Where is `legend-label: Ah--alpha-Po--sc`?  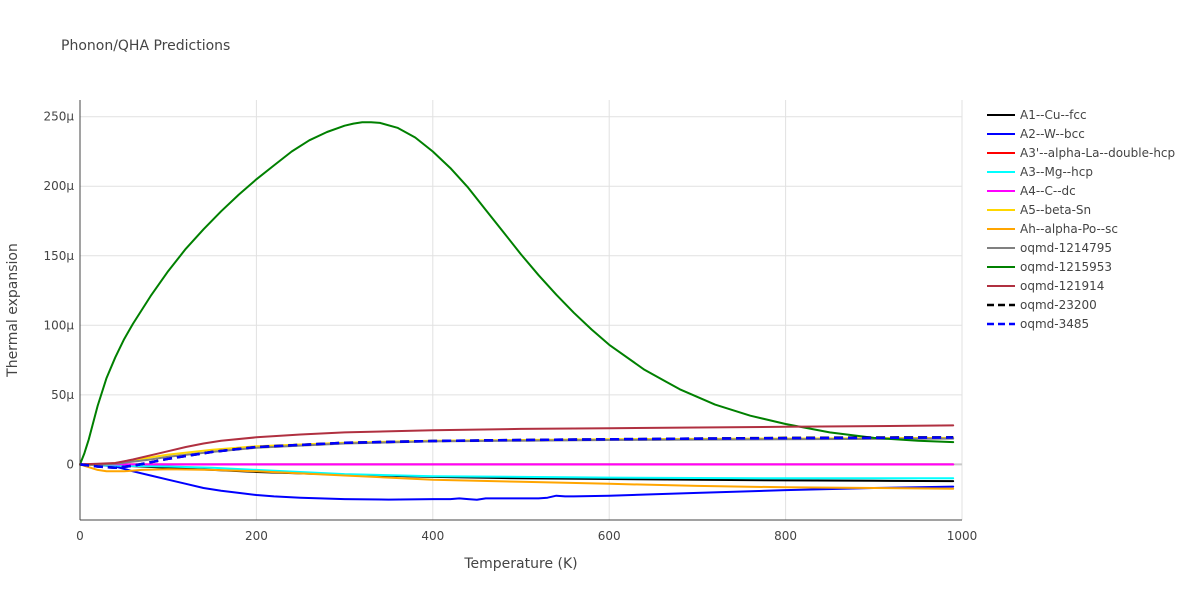 legend-label: Ah--alpha-Po--sc is located at coordinates (1069, 229).